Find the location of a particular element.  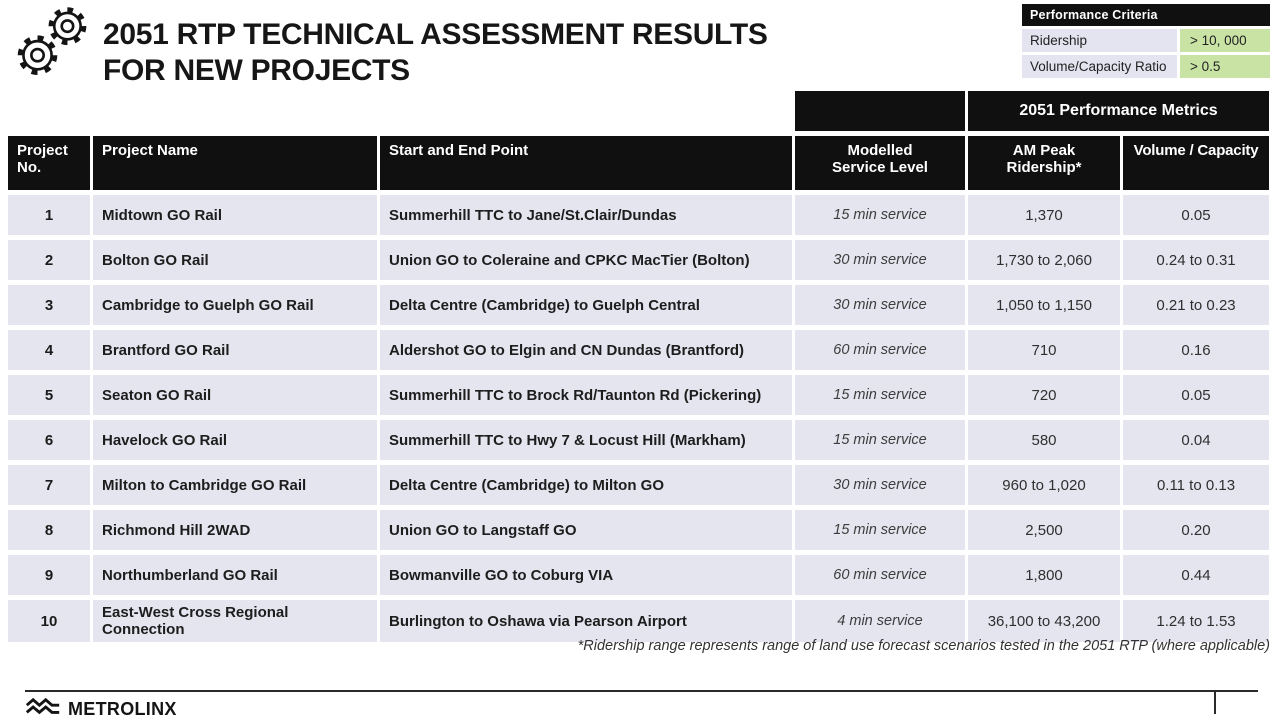

cell-ridership: 960 to 1,020 is located at coordinates (1044, 485).